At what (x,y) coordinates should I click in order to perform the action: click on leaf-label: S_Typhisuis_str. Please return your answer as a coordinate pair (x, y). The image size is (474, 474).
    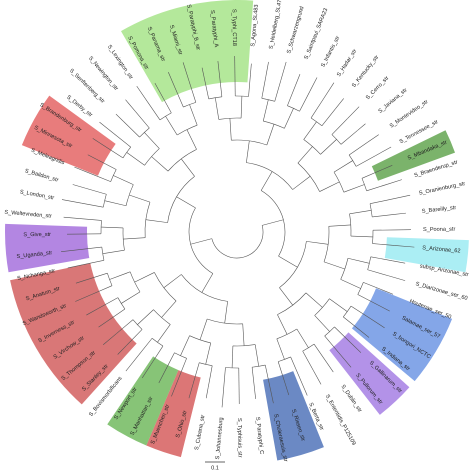
    Looking at the image, I should click on (239, 438).